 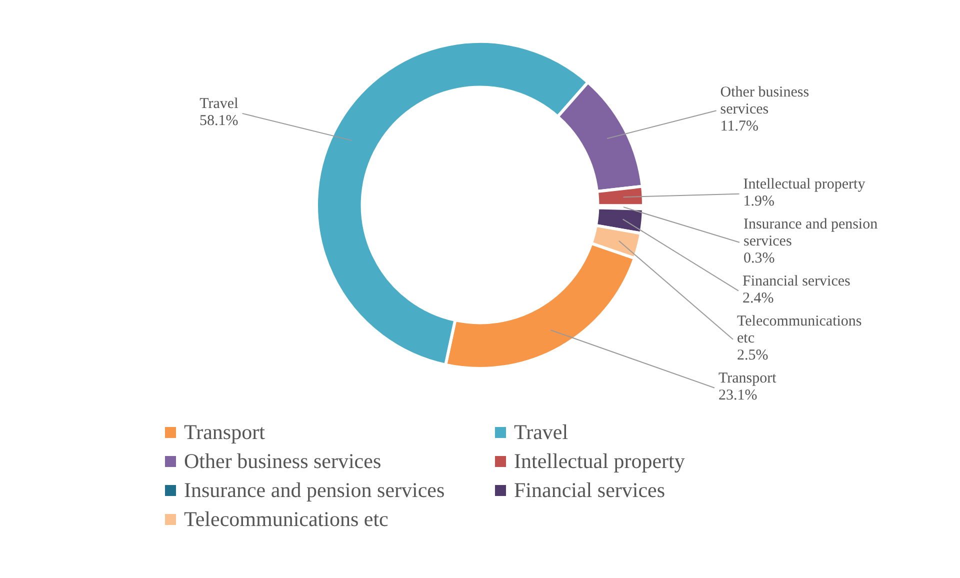 What do you see at coordinates (739, 126) in the screenshot?
I see `data-label: 11.7%` at bounding box center [739, 126].